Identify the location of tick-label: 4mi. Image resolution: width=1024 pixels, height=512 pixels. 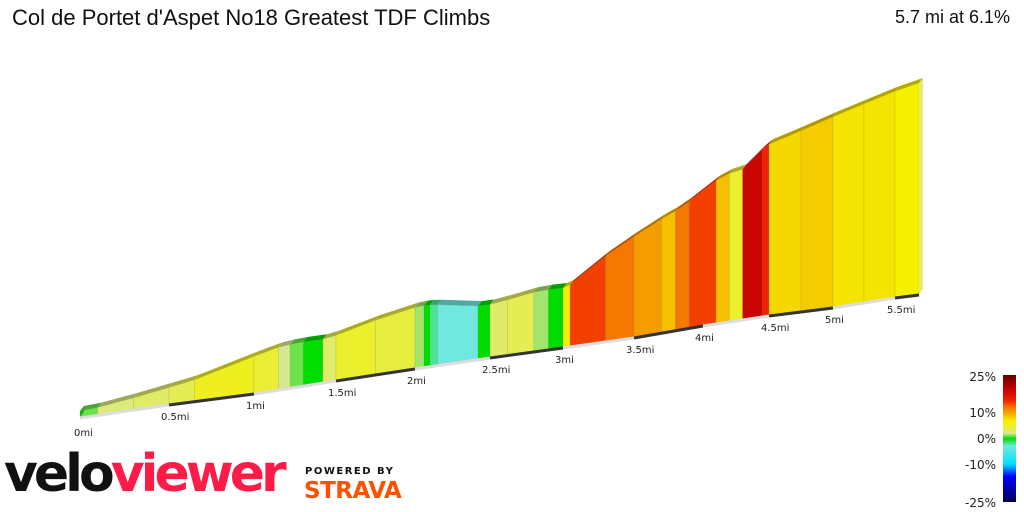
(704, 338).